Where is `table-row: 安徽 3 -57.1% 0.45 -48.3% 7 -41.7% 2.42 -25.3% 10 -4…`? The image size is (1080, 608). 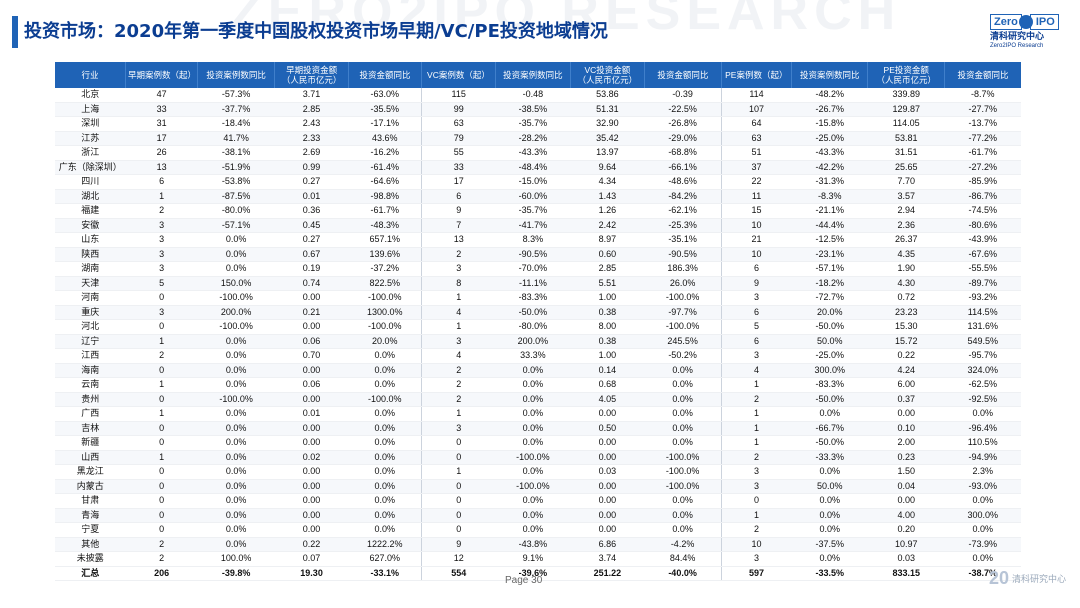
table-row: 安徽 3 -57.1% 0.45 -48.3% 7 -41.7% 2.42 -25.3% 10 -4… is located at coordinates (538, 225).